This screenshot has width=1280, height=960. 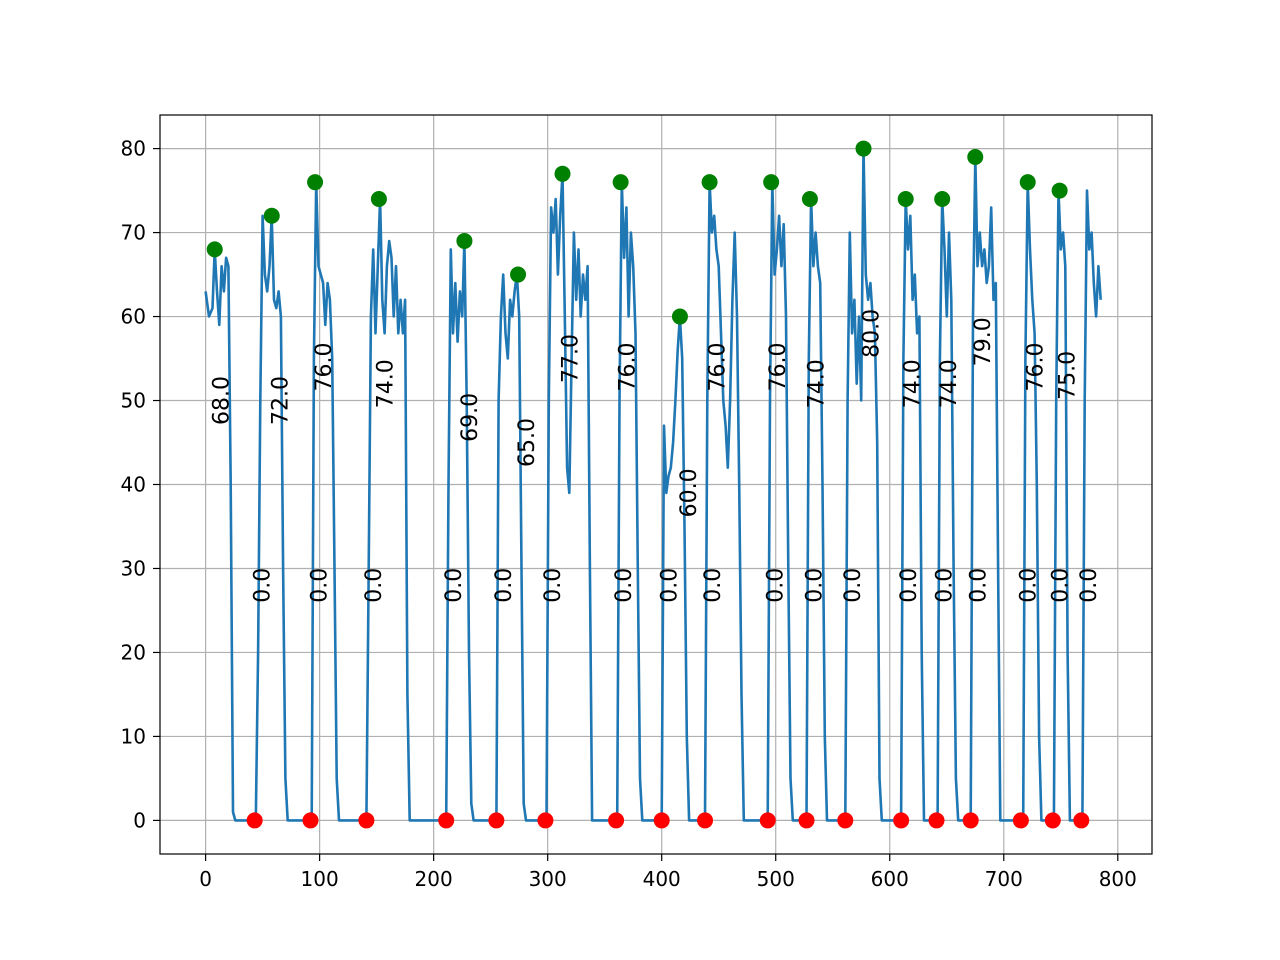 I want to click on peak-value-label: 77.0, so click(x=570, y=358).